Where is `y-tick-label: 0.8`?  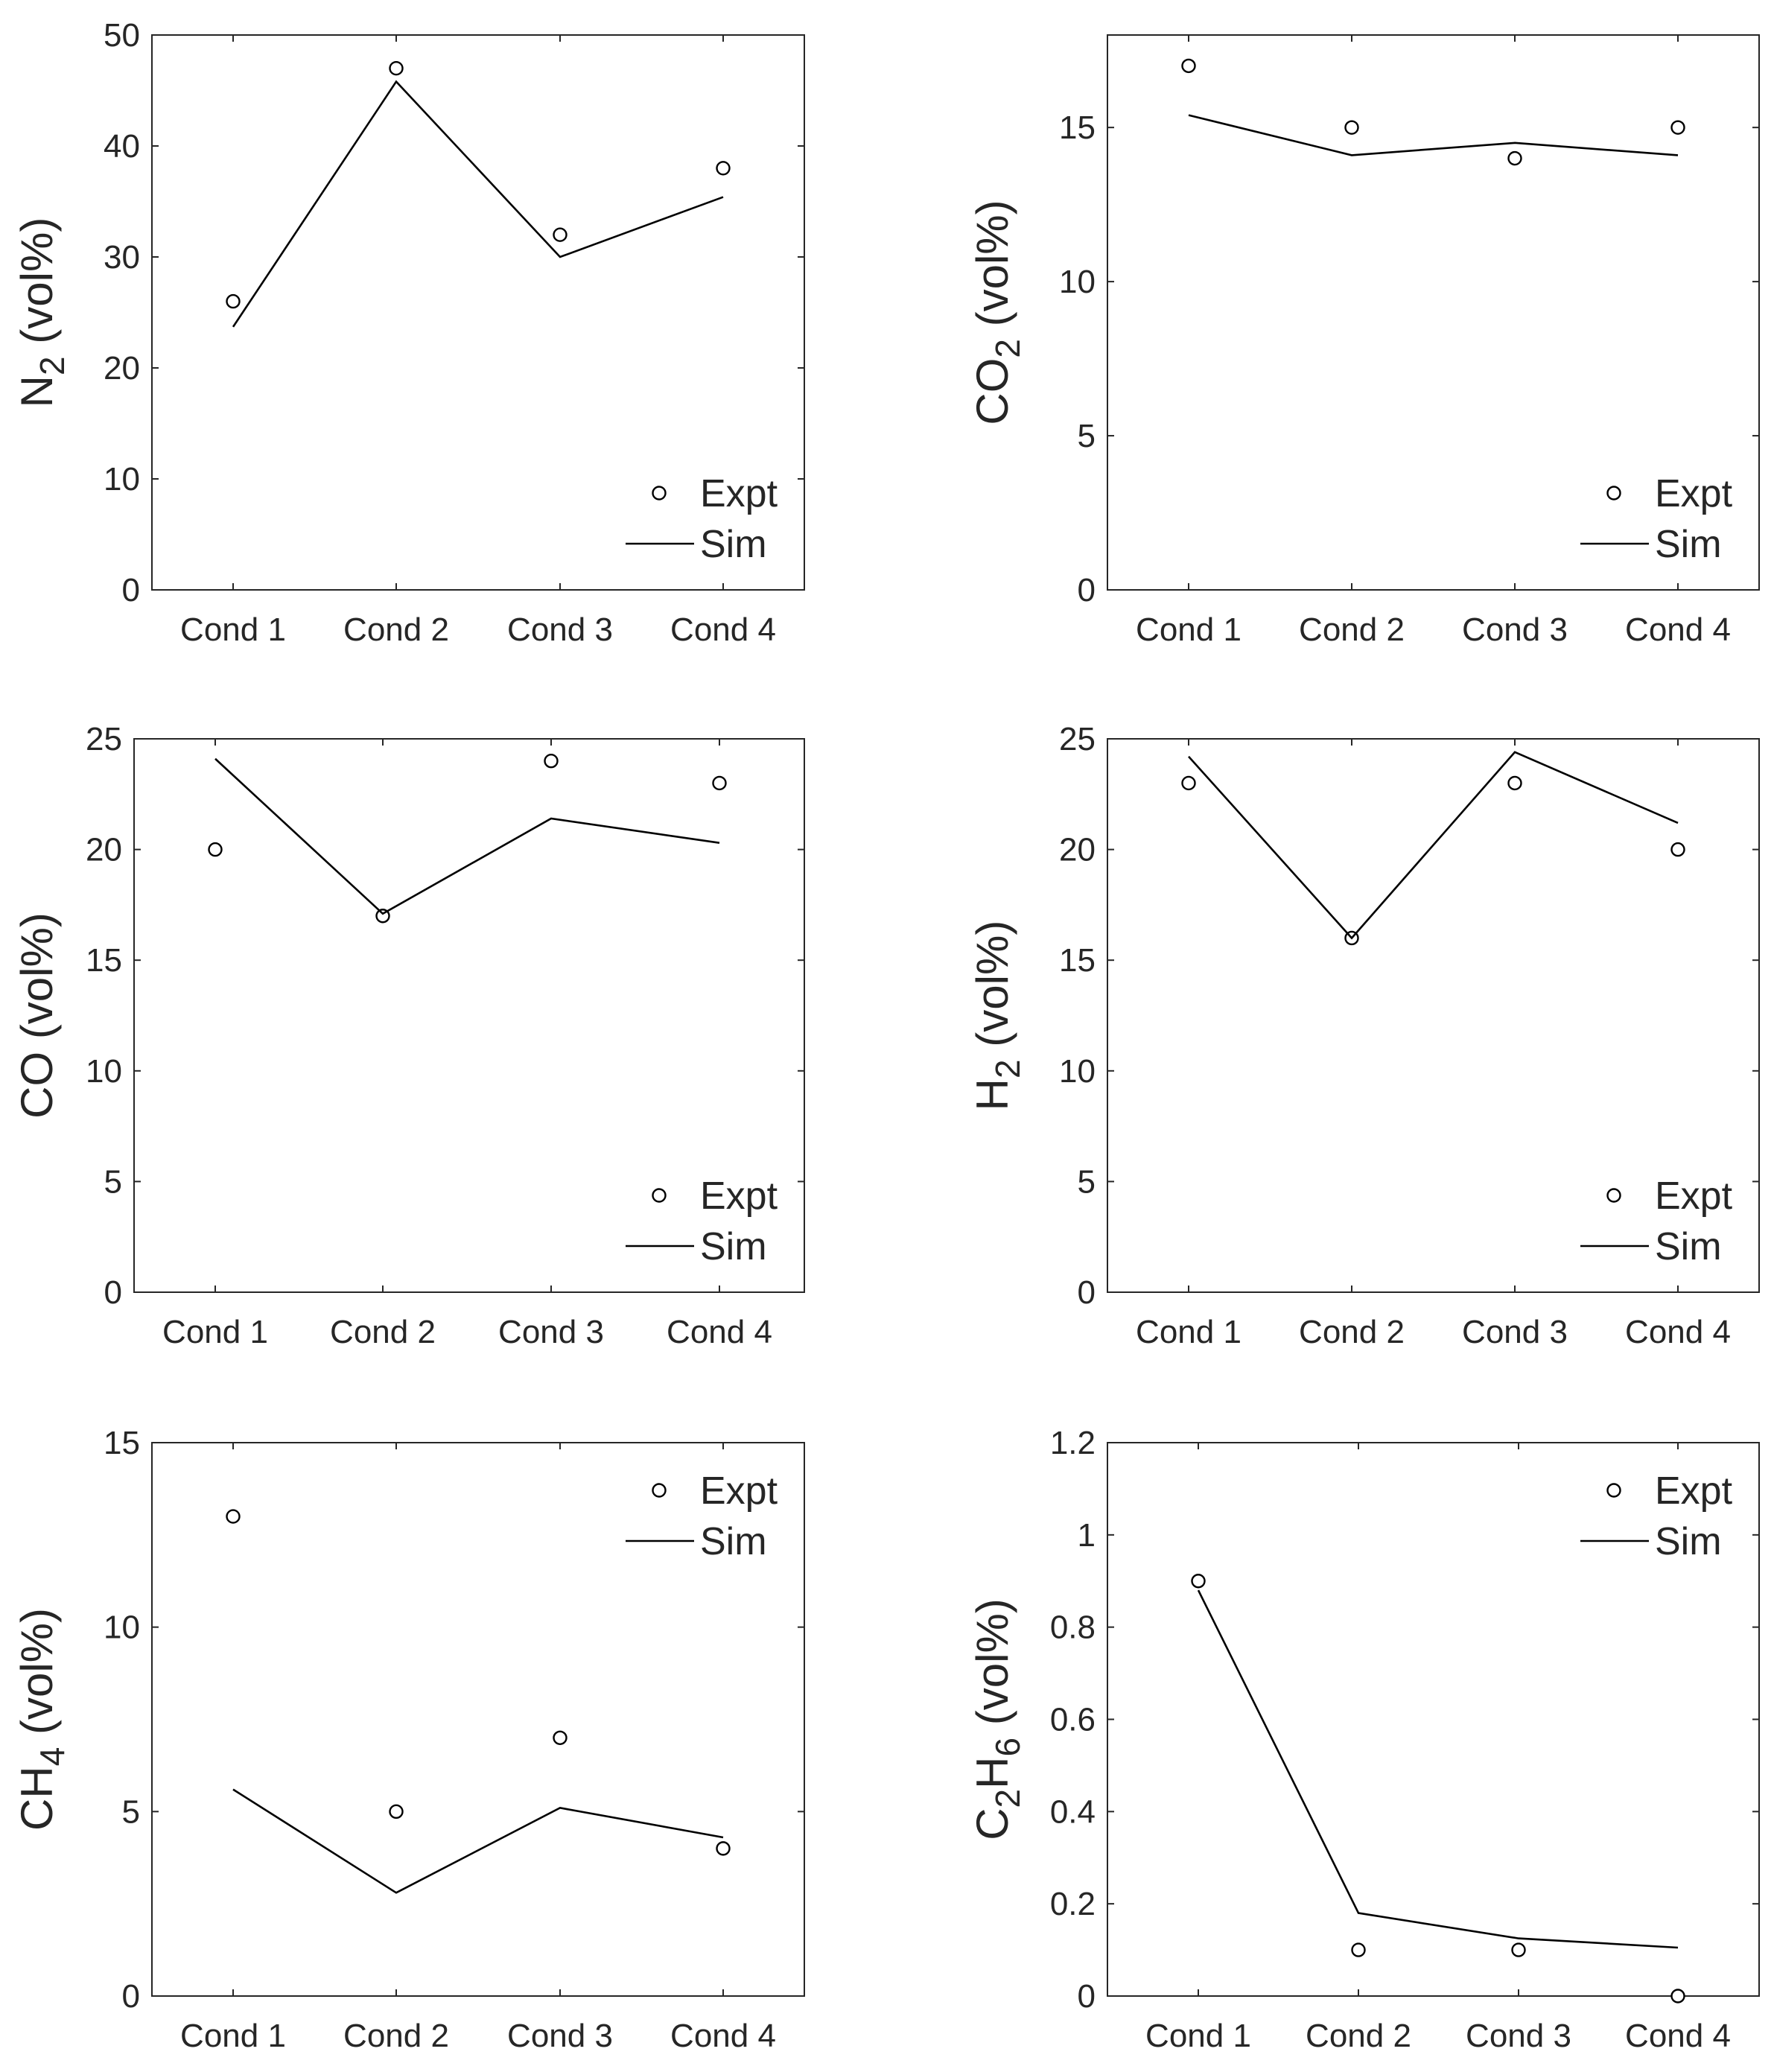
y-tick-label: 0.8 is located at coordinates (1073, 1627).